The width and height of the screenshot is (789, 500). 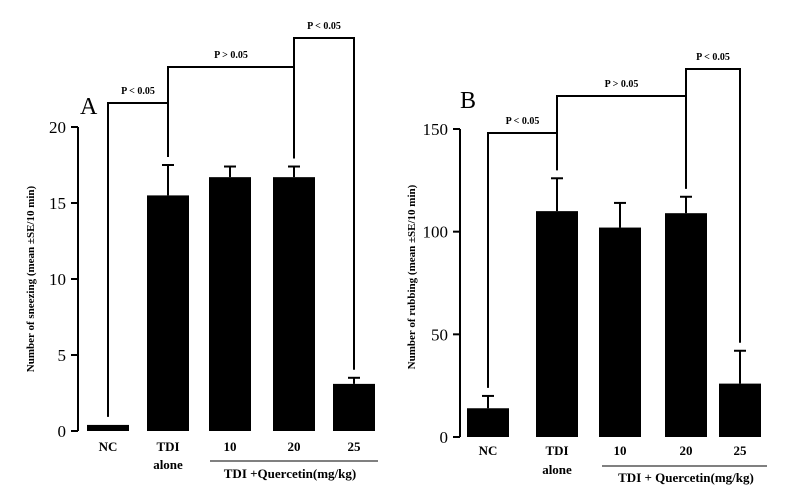 What do you see at coordinates (741, 450) in the screenshot?
I see `panel-b-category-label: 25` at bounding box center [741, 450].